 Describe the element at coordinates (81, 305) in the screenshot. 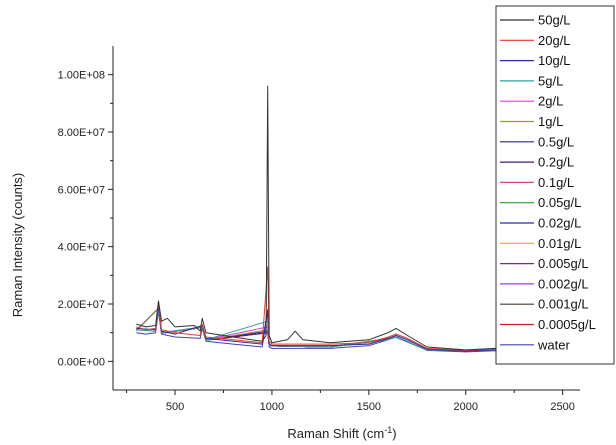

I see `y-tick-label: 2.00E+07` at that location.